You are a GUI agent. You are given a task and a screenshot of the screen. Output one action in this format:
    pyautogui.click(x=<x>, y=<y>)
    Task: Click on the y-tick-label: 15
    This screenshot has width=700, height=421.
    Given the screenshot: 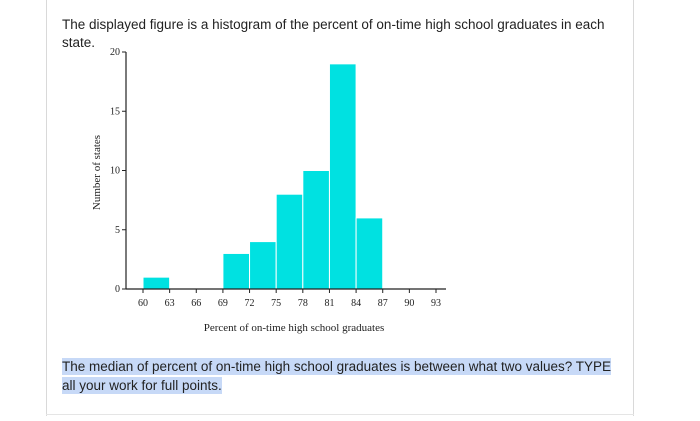 What is the action you would take?
    pyautogui.click(x=115, y=111)
    